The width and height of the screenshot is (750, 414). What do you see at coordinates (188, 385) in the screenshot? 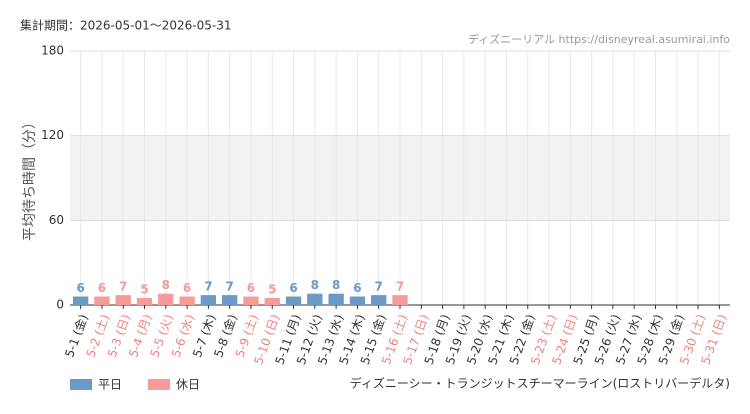
I see `legend-label: 休日` at bounding box center [188, 385].